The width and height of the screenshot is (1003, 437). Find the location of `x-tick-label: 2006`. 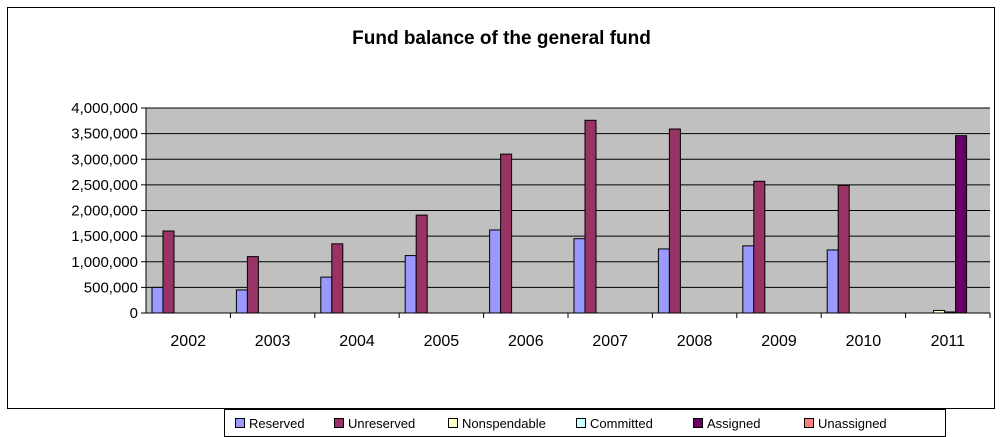

x-tick-label: 2006 is located at coordinates (526, 341).